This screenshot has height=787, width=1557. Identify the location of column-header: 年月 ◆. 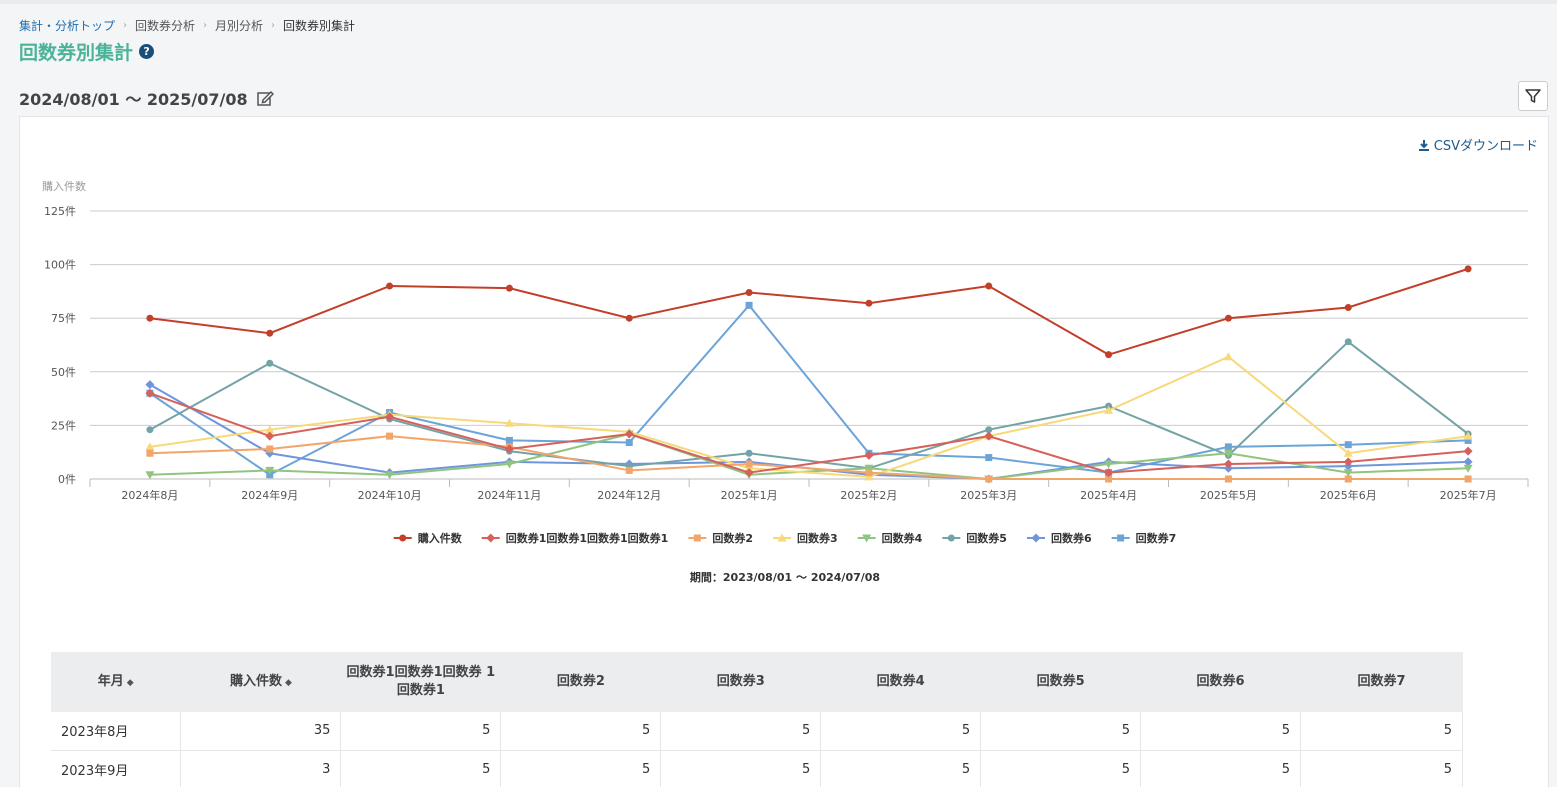
(116, 682).